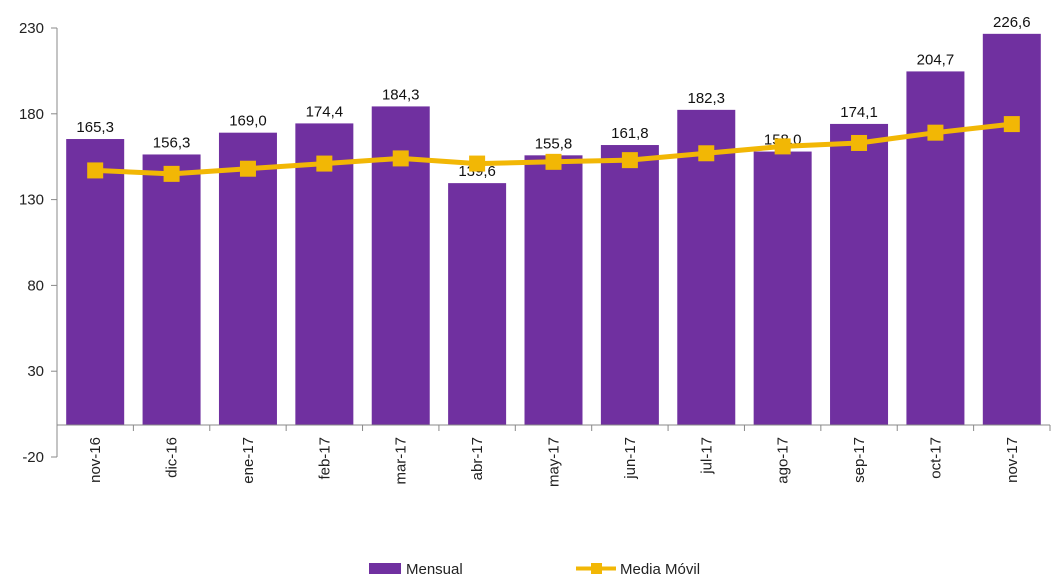 The image size is (1052, 580). I want to click on bar-value-label: 226,6, so click(1012, 22).